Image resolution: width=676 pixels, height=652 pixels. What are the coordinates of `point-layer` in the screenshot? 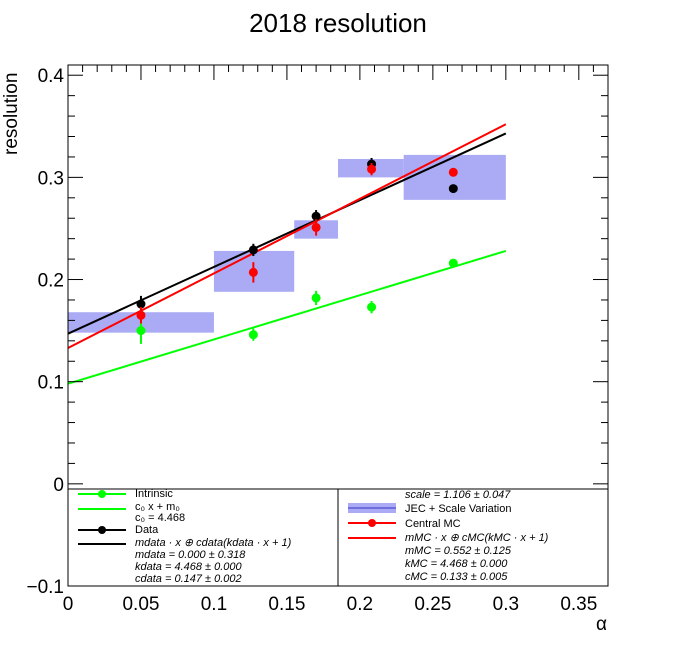 It's located at (297, 250).